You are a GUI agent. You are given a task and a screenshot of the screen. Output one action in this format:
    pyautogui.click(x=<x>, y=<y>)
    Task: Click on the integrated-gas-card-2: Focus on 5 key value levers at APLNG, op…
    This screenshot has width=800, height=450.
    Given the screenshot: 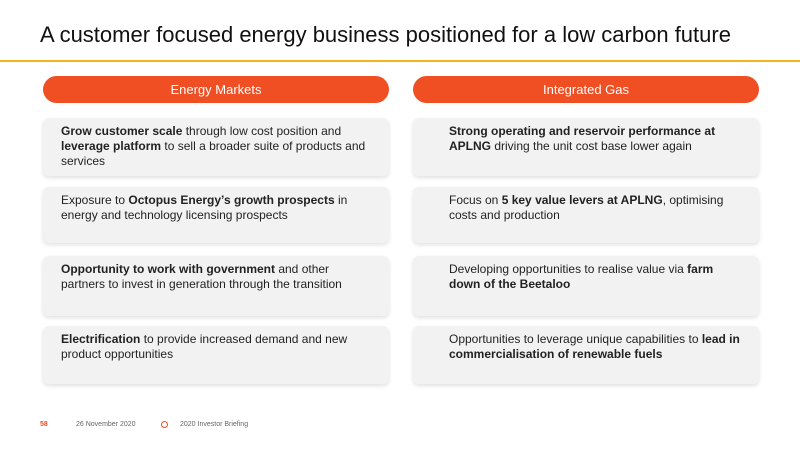 What is the action you would take?
    pyautogui.click(x=586, y=215)
    